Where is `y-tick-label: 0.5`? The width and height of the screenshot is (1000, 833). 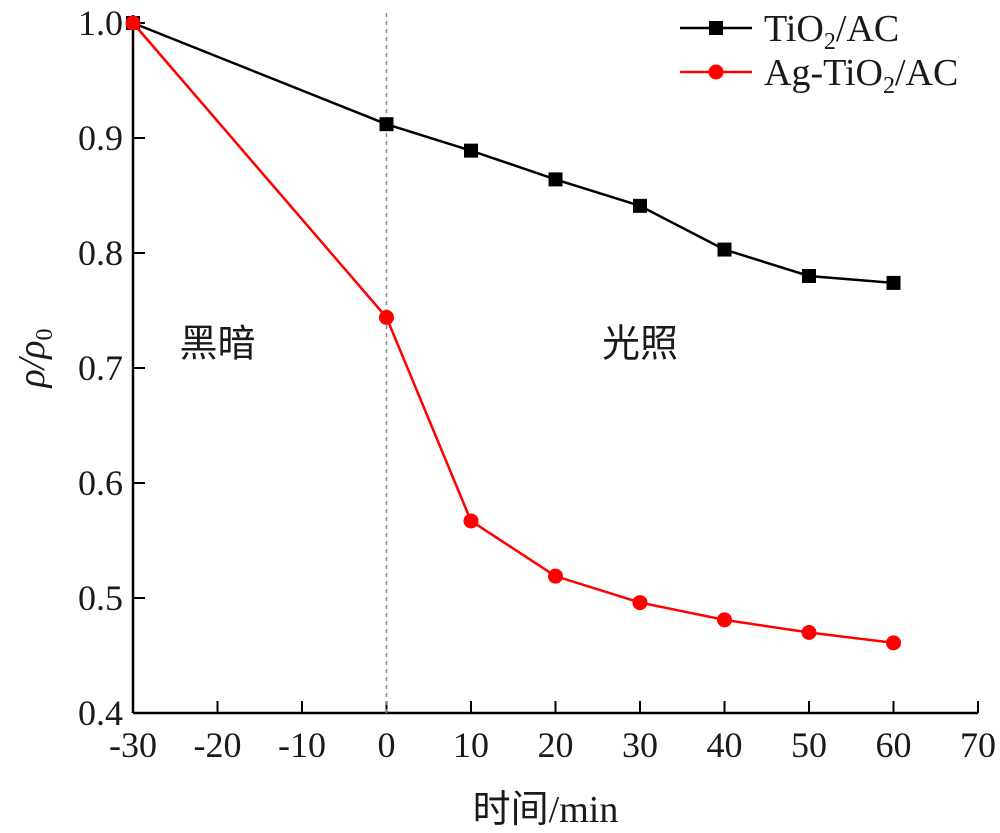 y-tick-label: 0.5 is located at coordinates (100, 598).